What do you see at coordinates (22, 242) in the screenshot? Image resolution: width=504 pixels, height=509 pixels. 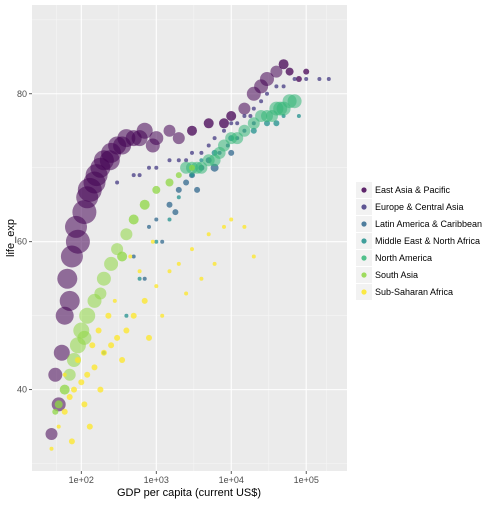 I see `y-tick-label: 60` at bounding box center [22, 242].